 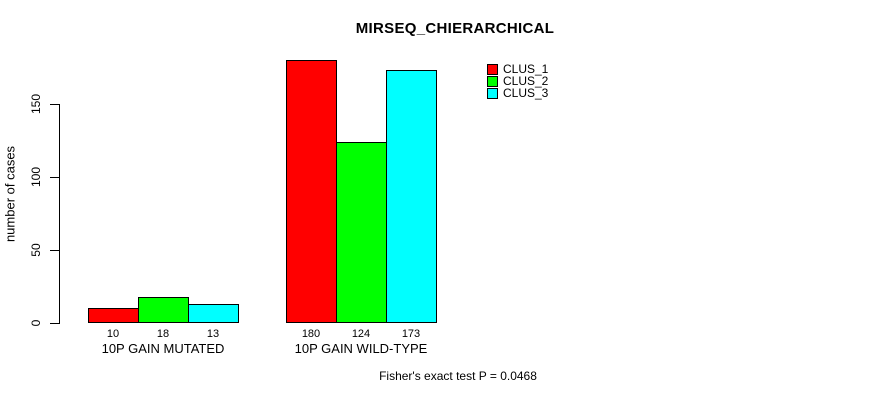 I want to click on legend-item: CLUS_1, so click(x=517, y=69).